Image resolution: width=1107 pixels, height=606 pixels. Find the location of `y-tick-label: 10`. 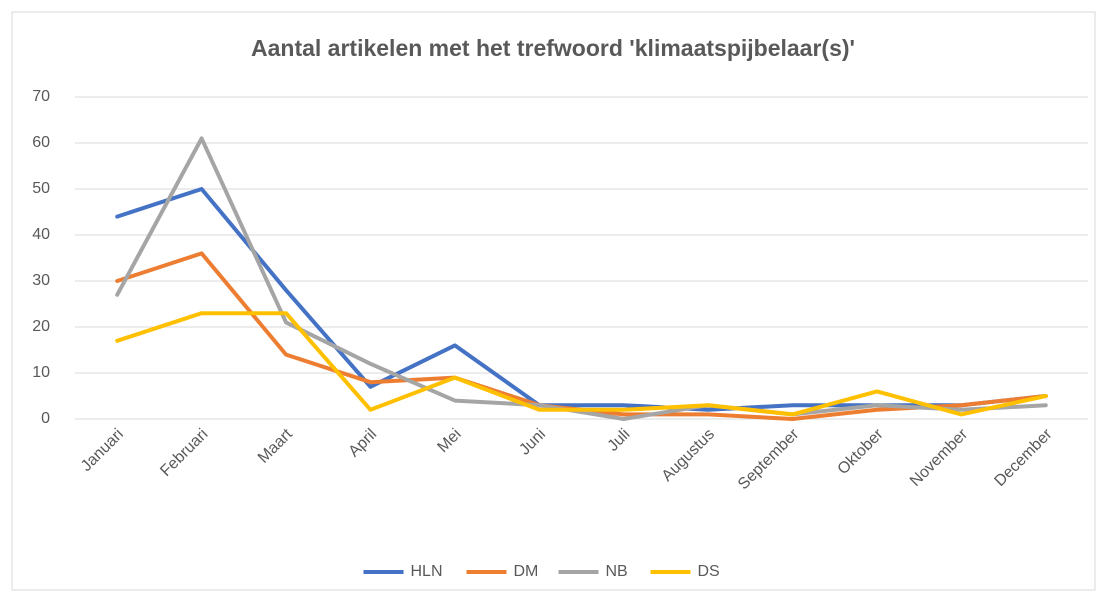

y-tick-label: 10 is located at coordinates (41, 372).